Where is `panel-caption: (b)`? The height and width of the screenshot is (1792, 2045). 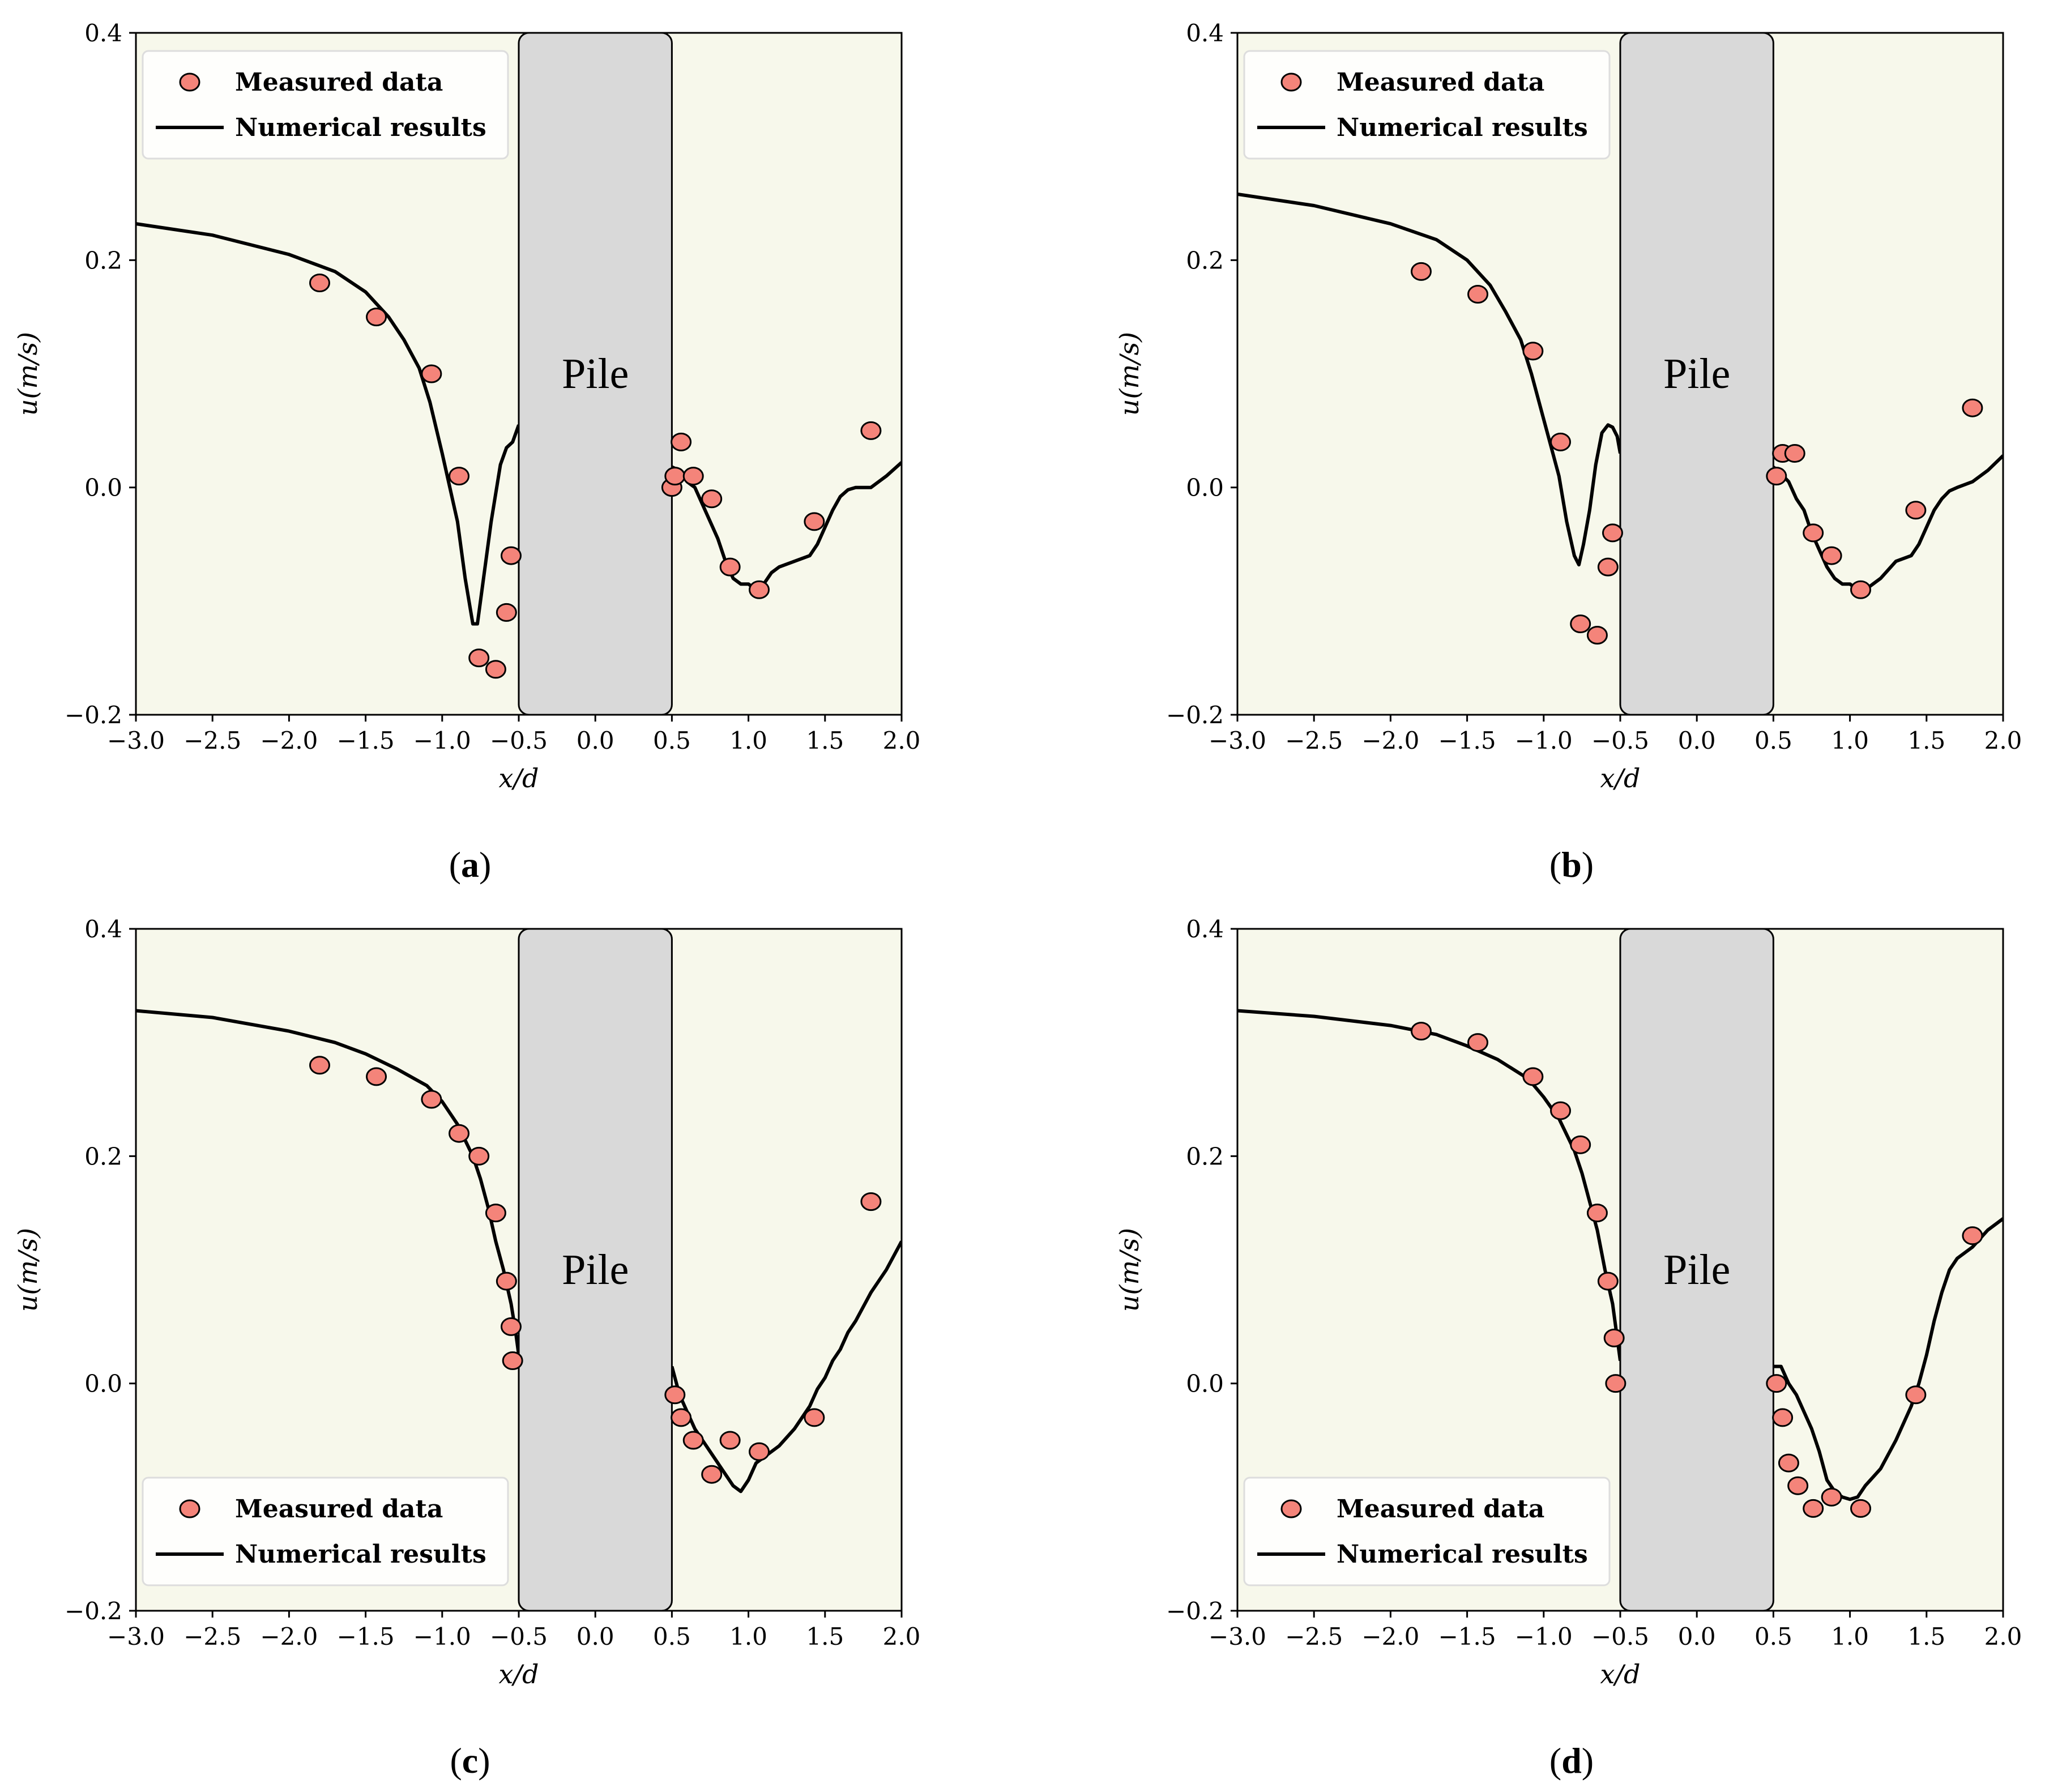
panel-caption: (b) is located at coordinates (1571, 864).